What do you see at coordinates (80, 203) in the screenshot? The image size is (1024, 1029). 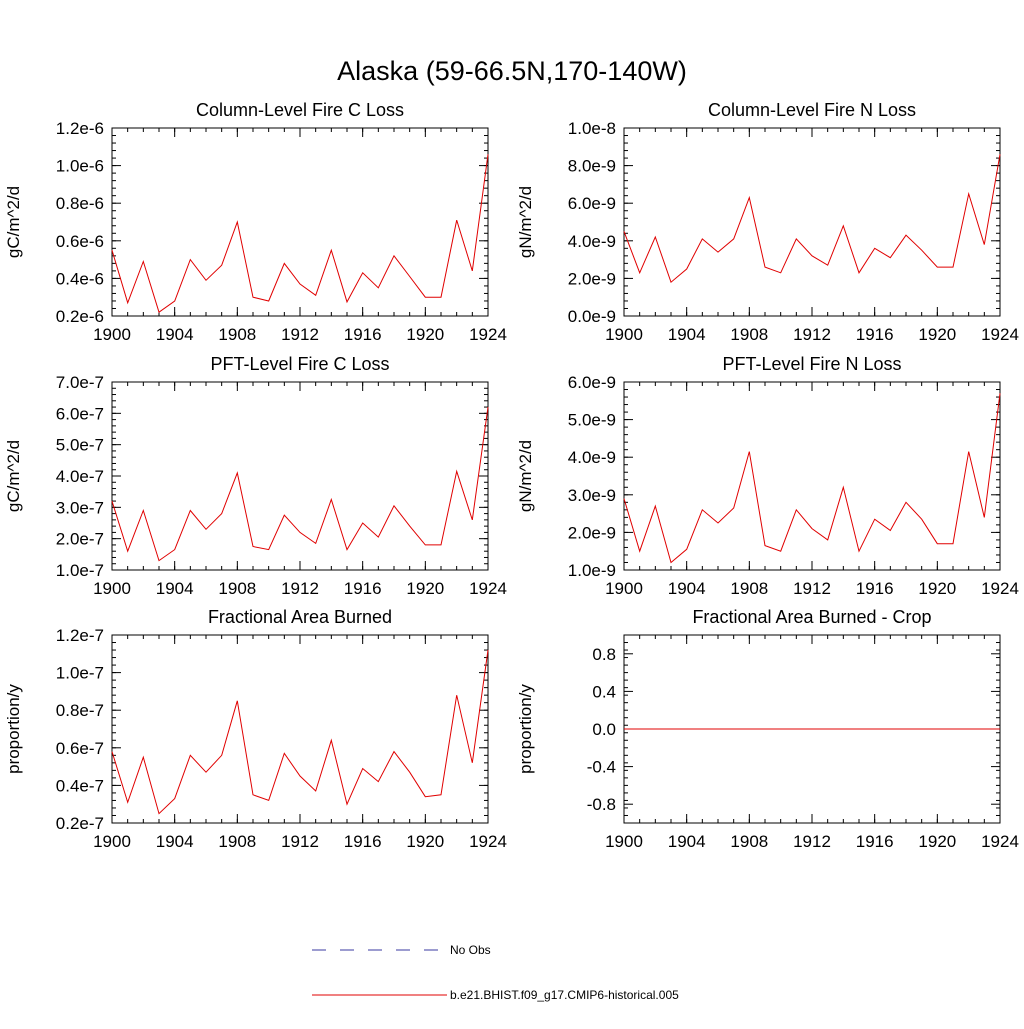 I see `y-tick-label: 0.8e-6` at bounding box center [80, 203].